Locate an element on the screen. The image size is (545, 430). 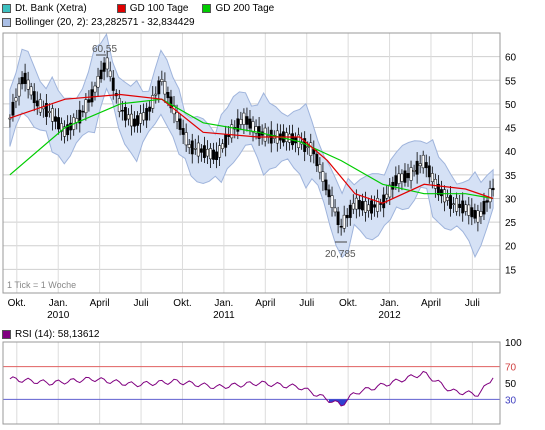
low-annotation: 20,785 is located at coordinates (340, 254).